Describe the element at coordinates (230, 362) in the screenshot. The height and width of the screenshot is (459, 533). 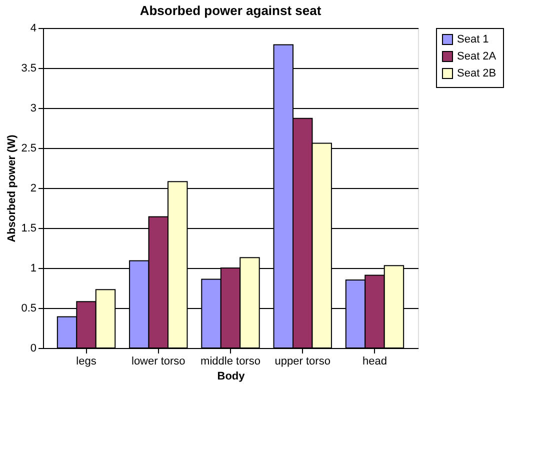
I see `x-tick-label: middle torso` at that location.